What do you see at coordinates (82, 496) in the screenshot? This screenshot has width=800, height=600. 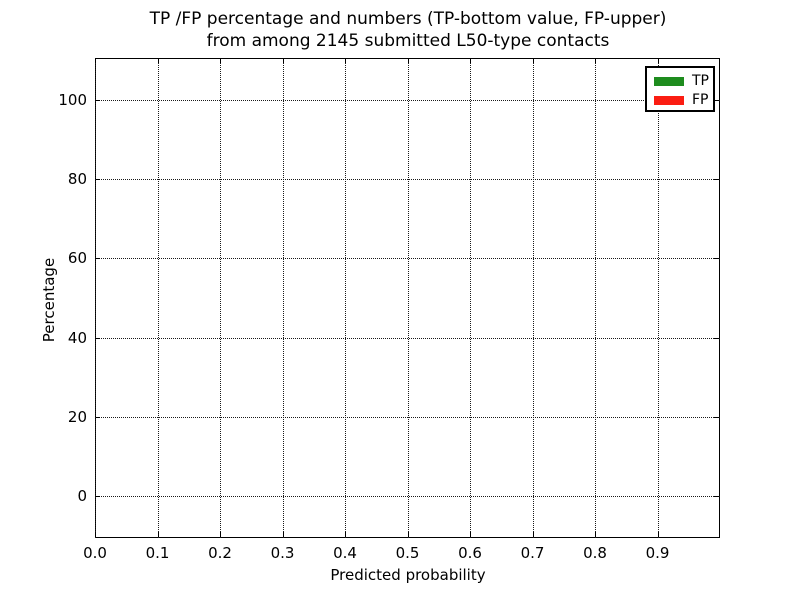 I see `y-tick-label: 0` at bounding box center [82, 496].